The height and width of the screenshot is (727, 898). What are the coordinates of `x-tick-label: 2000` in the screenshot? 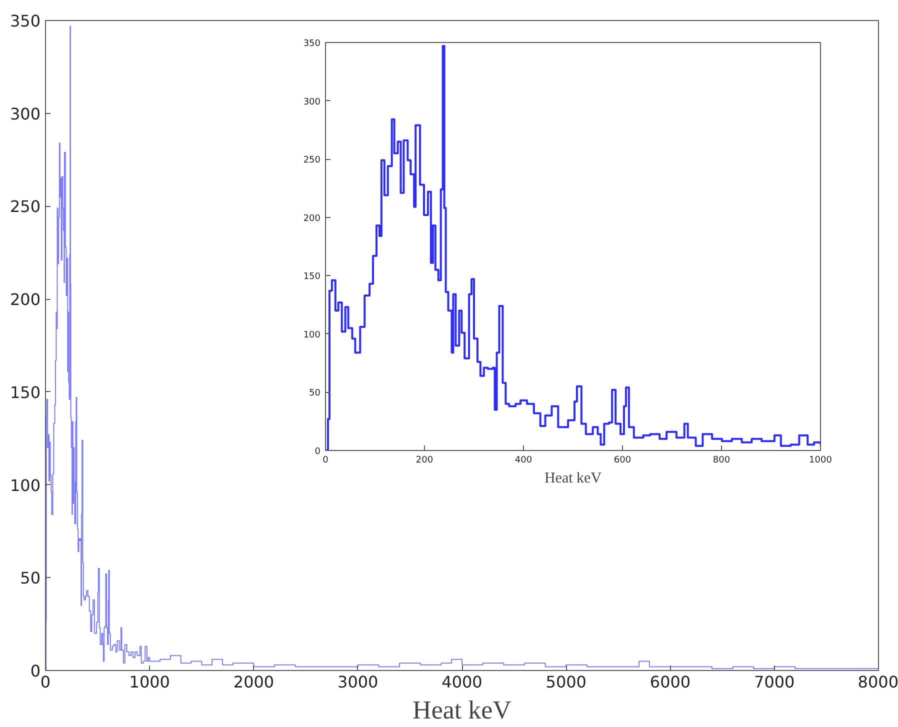 It's located at (253, 682).